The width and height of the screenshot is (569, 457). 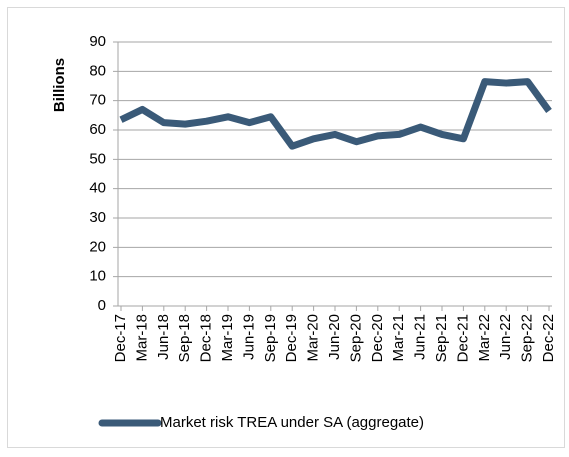 What do you see at coordinates (102, 305) in the screenshot?
I see `y-tick-label: 0` at bounding box center [102, 305].